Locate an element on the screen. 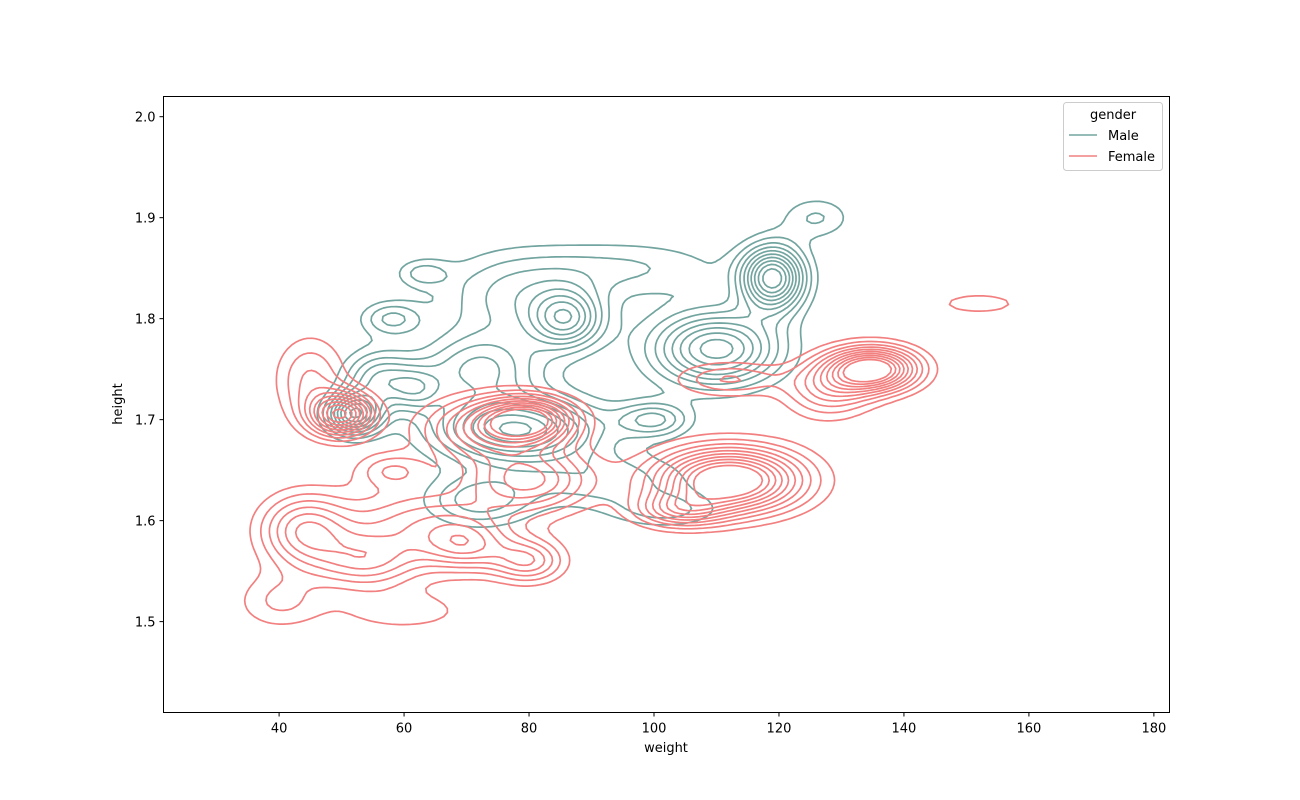 Image resolution: width=1300 pixels, height=800 pixels. x-tick-label: 40 is located at coordinates (279, 729).